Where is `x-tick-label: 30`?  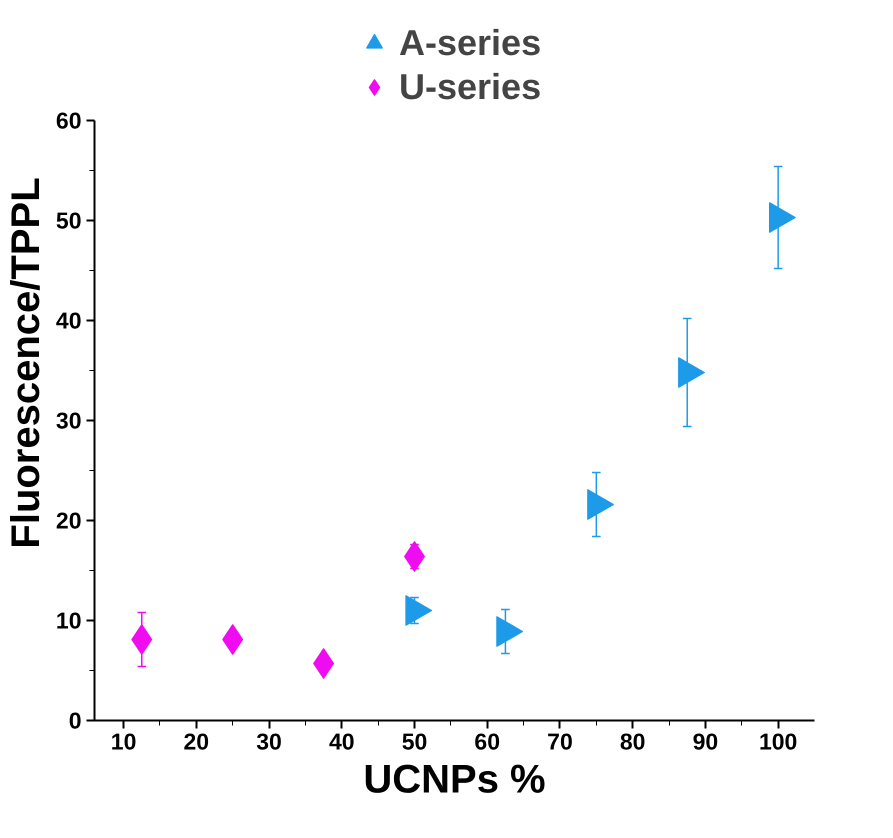 x-tick-label: 30 is located at coordinates (269, 741).